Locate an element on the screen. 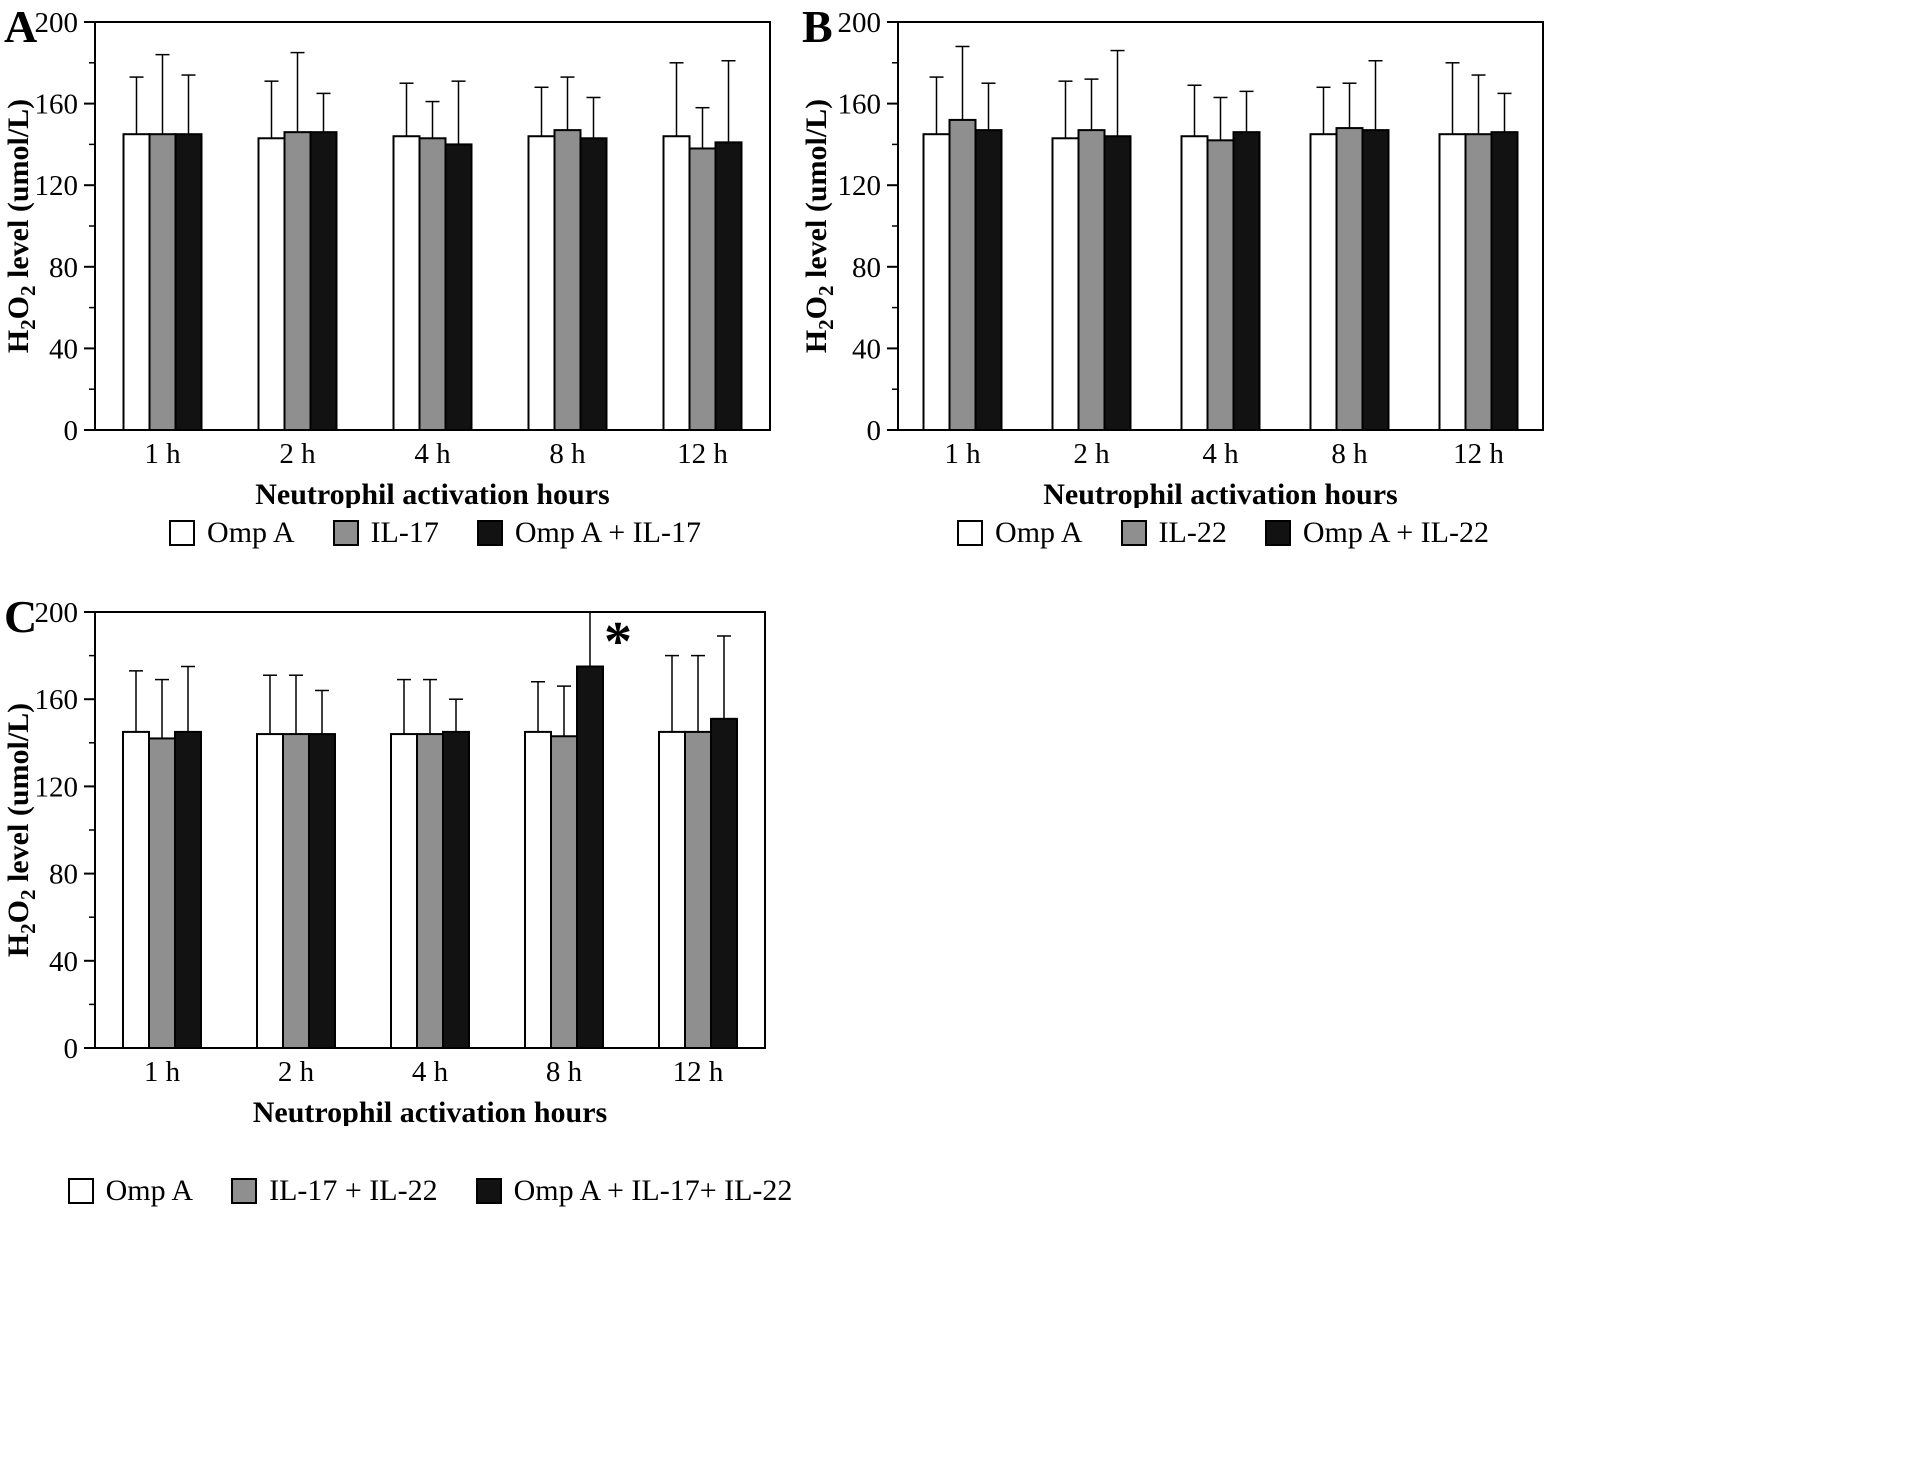 Image resolution: width=1909 pixels, height=1462 pixels. panel-a-legend: Omp A IL-17 Omp A + IL-17 is located at coordinates (435, 533).